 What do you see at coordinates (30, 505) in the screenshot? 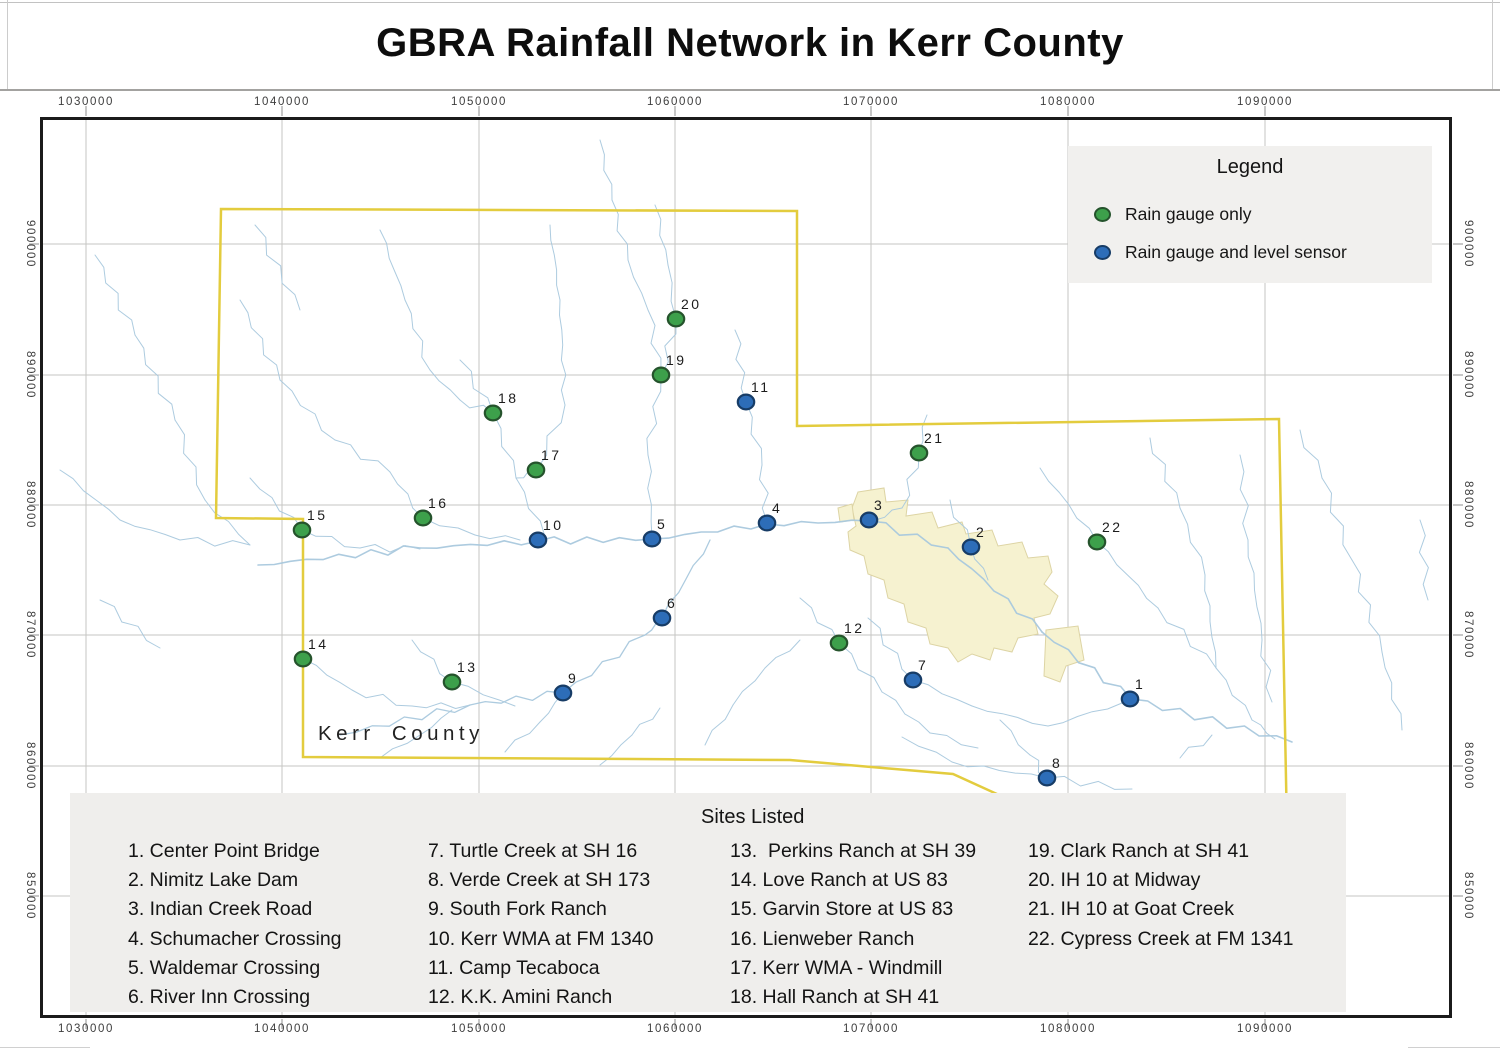
I see `axis-tick-label: 880000` at bounding box center [30, 505].